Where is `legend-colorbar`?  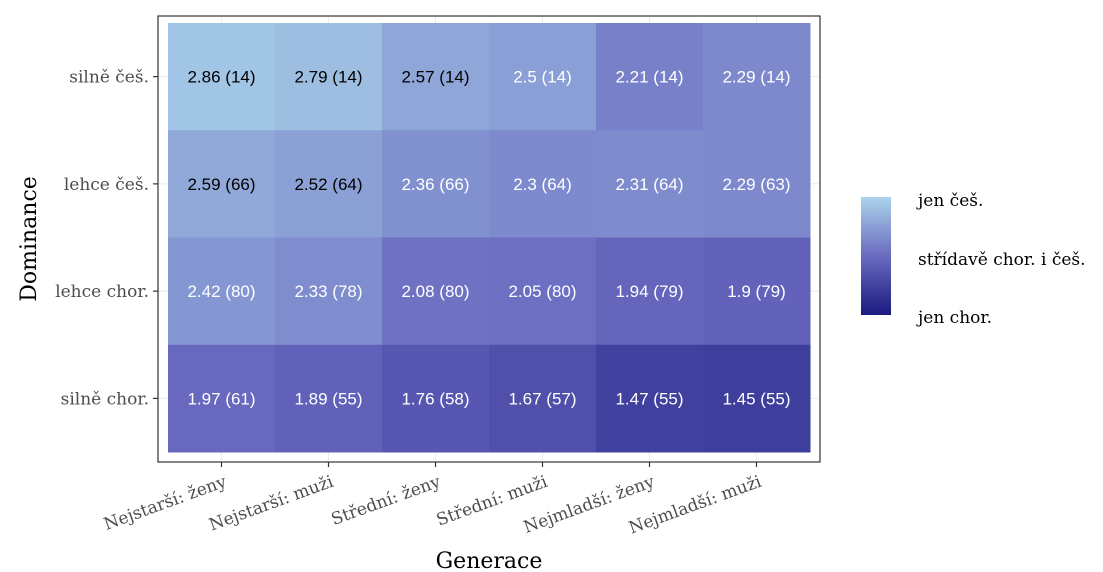 legend-colorbar is located at coordinates (876, 256).